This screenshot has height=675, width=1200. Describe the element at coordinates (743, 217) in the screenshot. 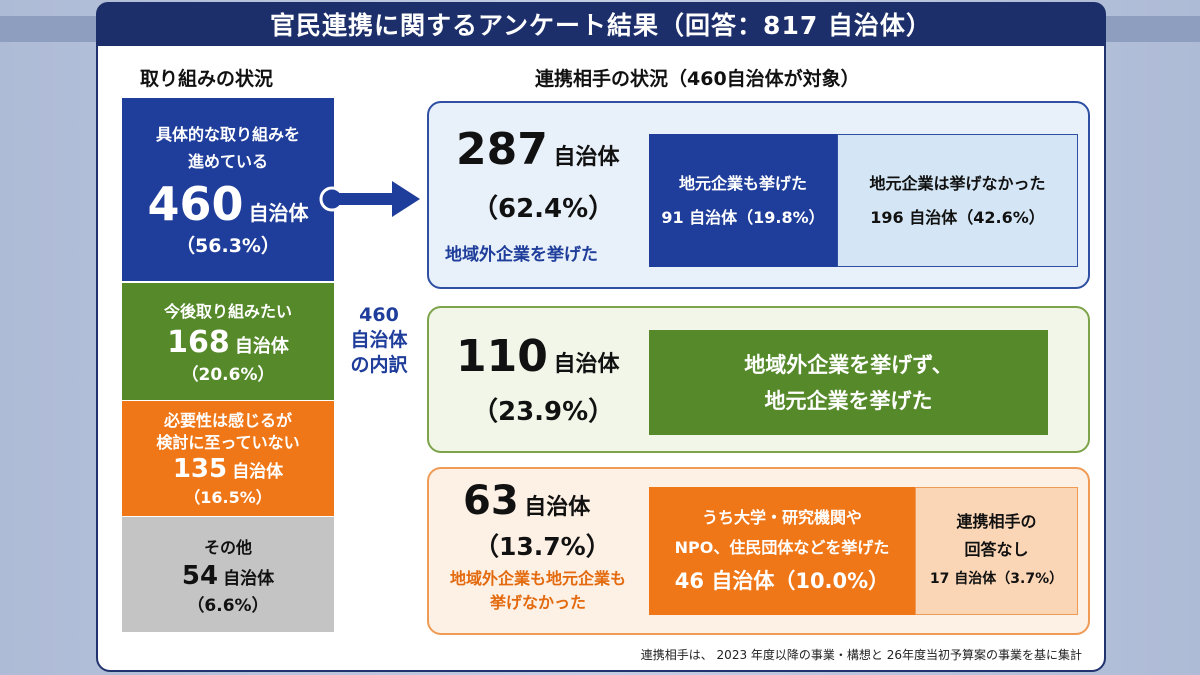

I see `sub-box-value: 91 自治体（19.8%）` at that location.